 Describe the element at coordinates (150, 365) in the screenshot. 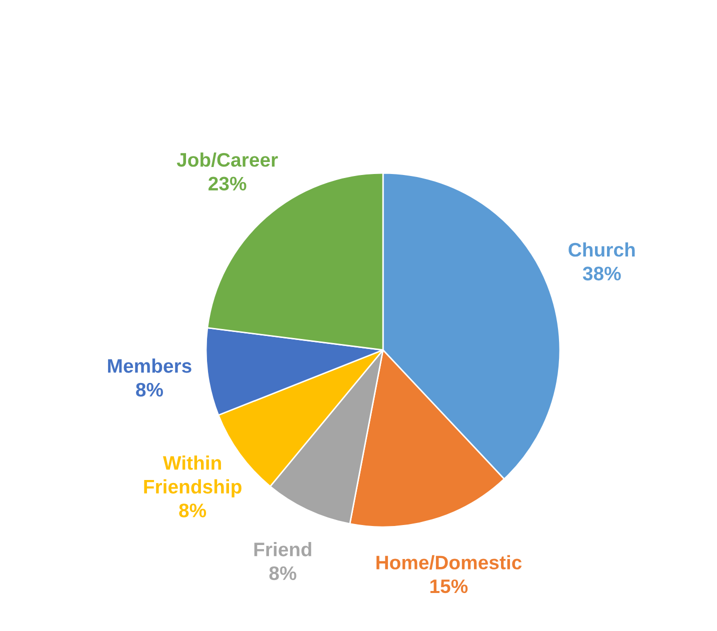

I see `slice-label: Members` at that location.